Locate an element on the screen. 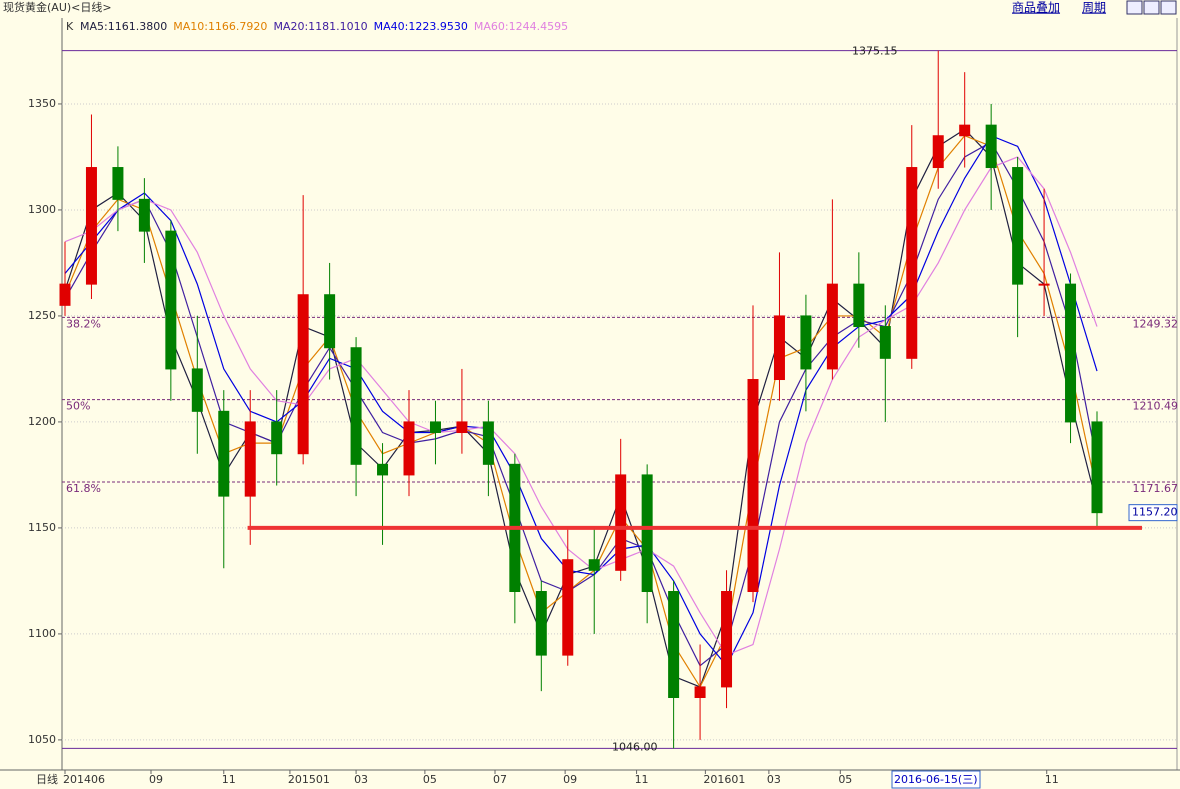  fib-price: 1171.67 is located at coordinates (1156, 488).